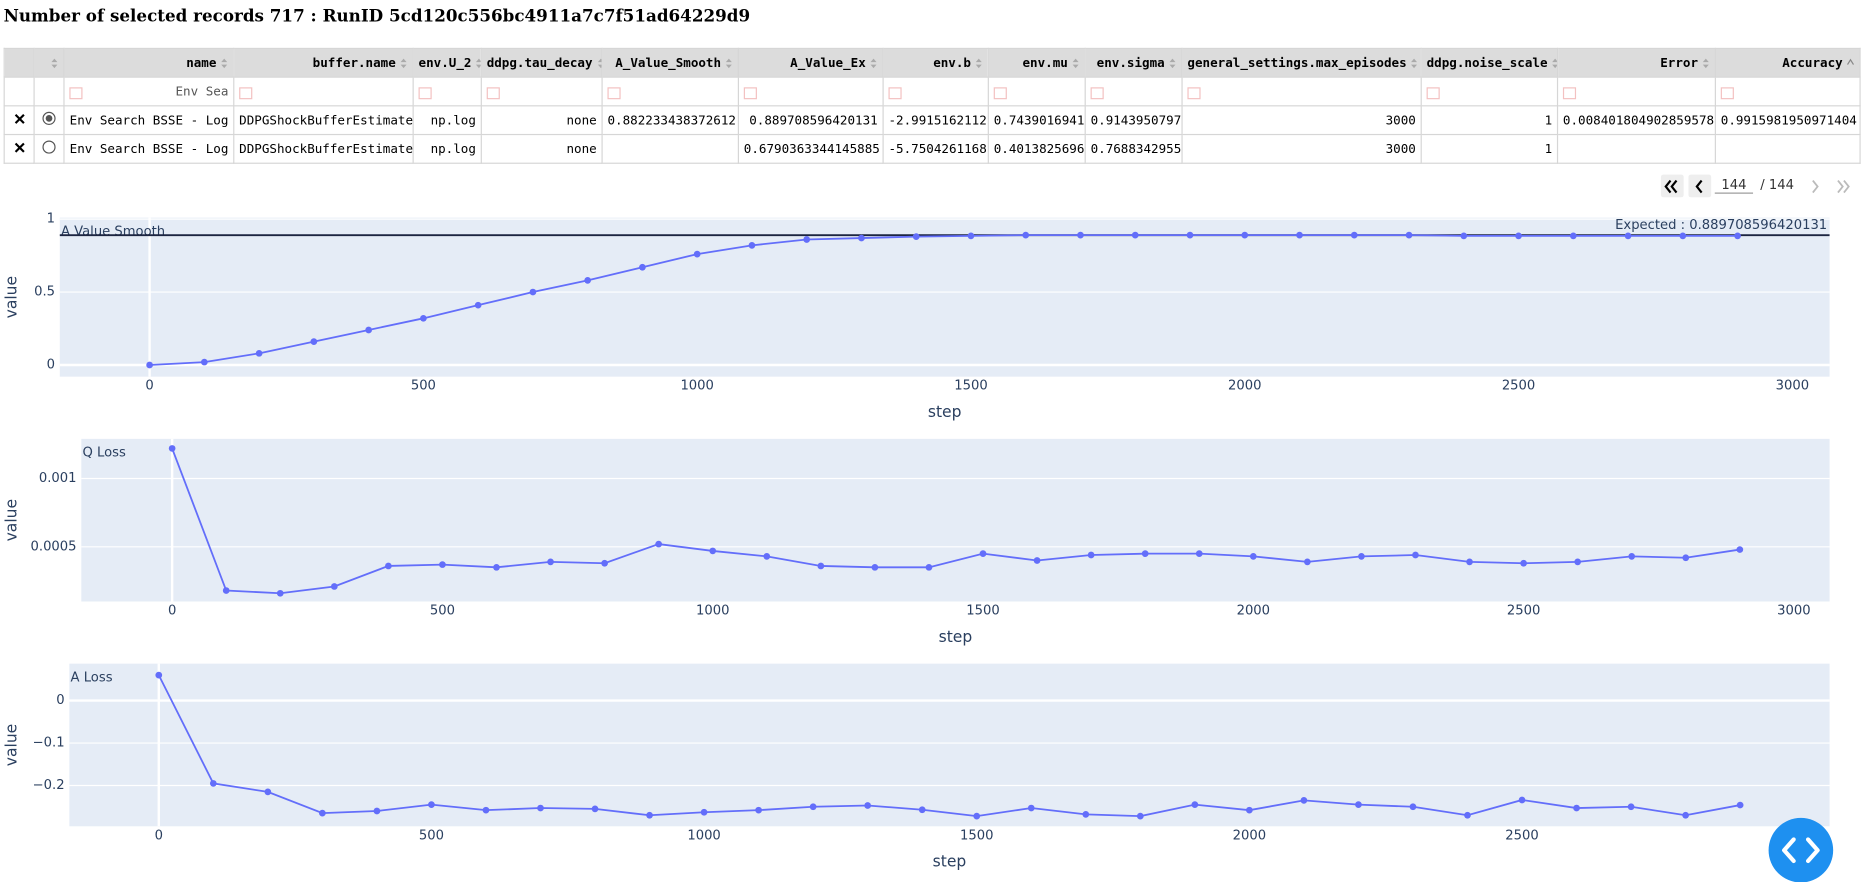  I want to click on table-cell: 0.9915981950971404, so click(1787, 120).